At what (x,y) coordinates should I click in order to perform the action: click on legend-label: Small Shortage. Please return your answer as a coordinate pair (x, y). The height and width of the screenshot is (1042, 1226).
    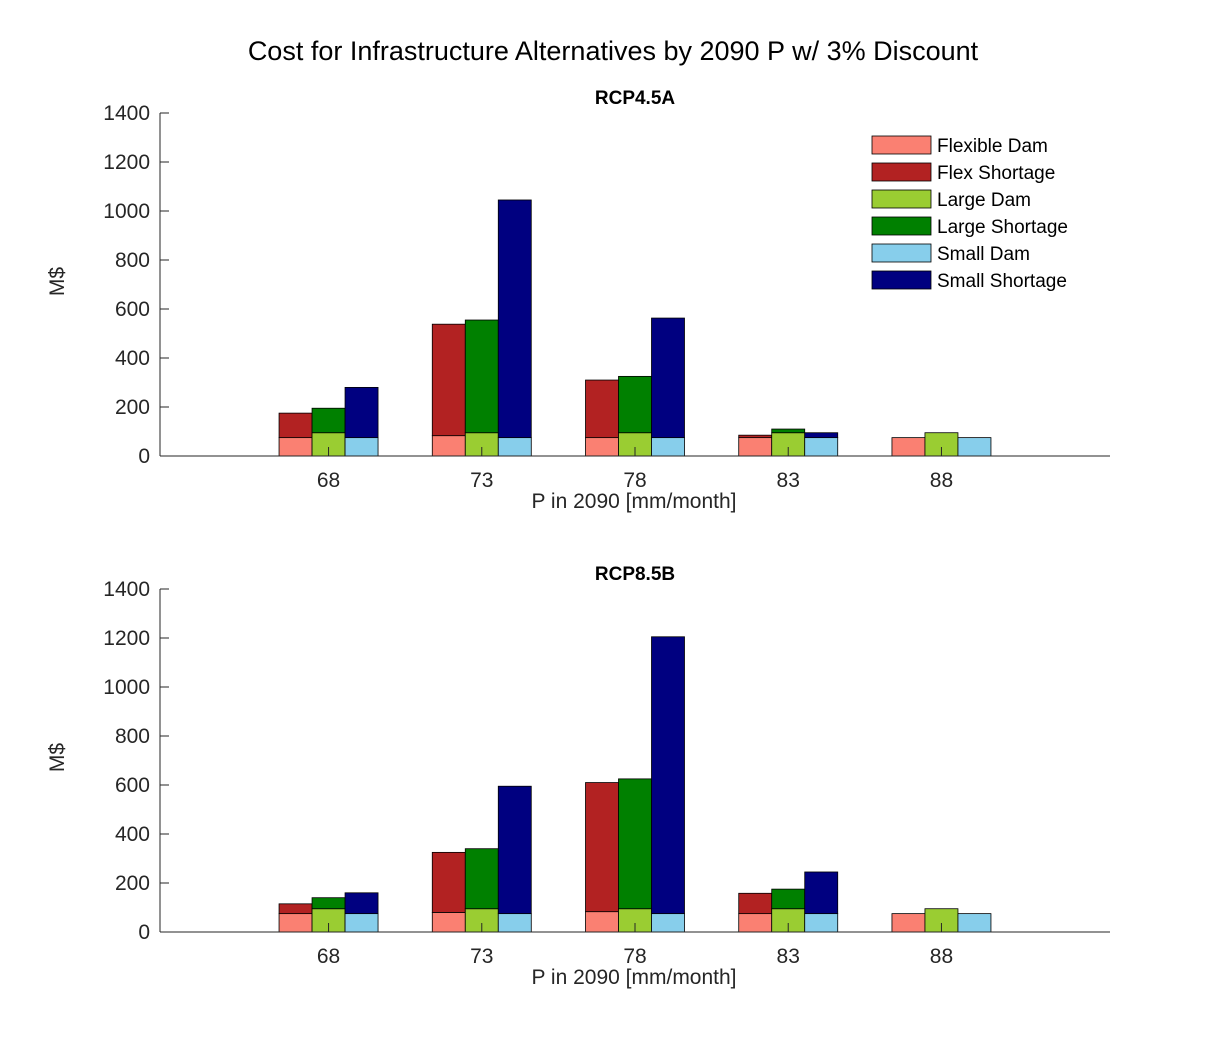
    Looking at the image, I should click on (1002, 281).